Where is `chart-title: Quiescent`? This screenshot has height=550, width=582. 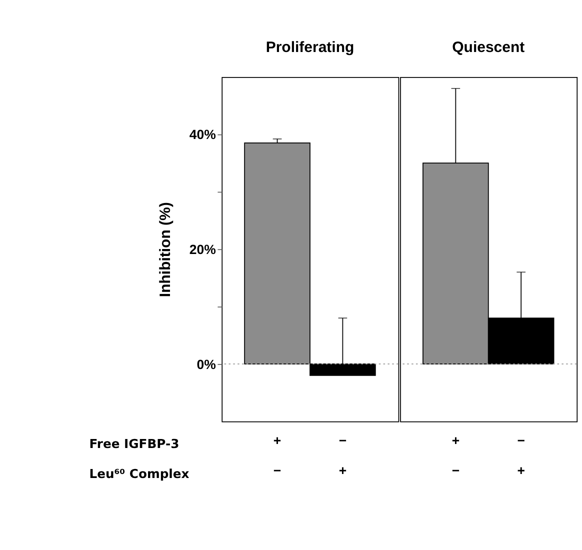 chart-title: Quiescent is located at coordinates (488, 47).